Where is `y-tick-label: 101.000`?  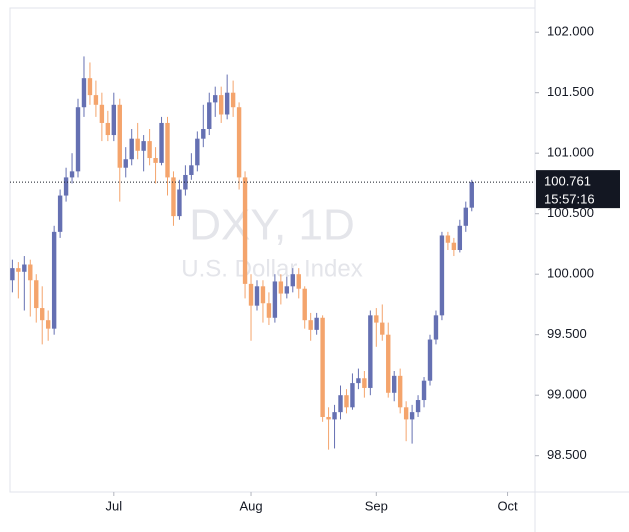
y-tick-label: 101.000 is located at coordinates (570, 152).